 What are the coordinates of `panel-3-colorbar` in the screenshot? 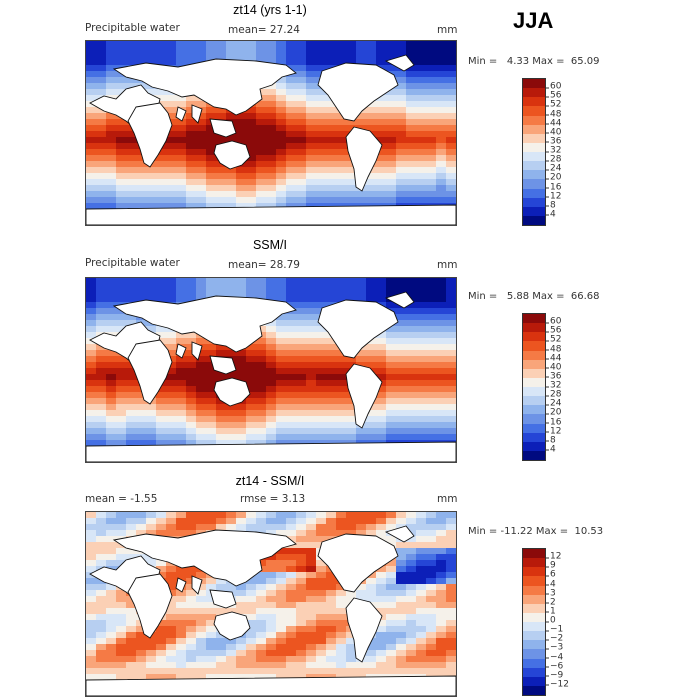 It's located at (534, 622).